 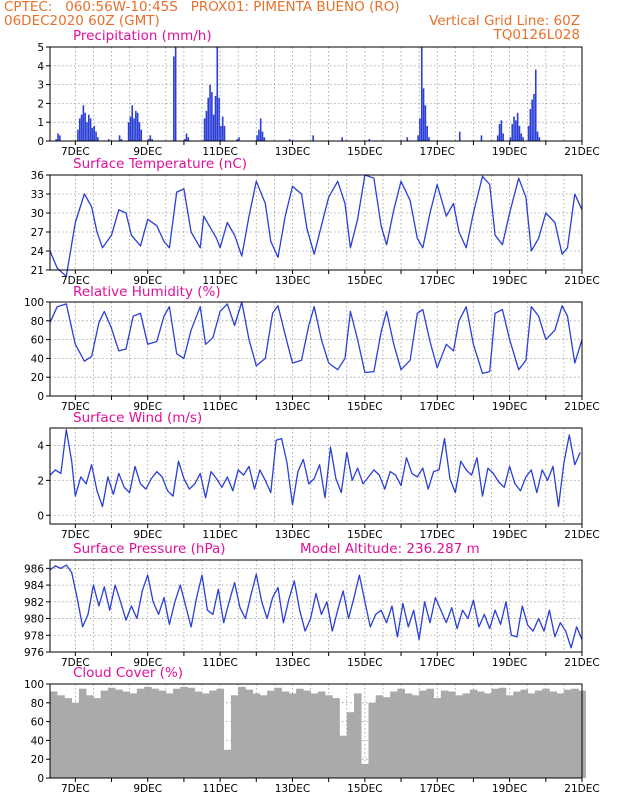 What do you see at coordinates (37, 704) in the screenshot?
I see `y-tick-label: 80` at bounding box center [37, 704].